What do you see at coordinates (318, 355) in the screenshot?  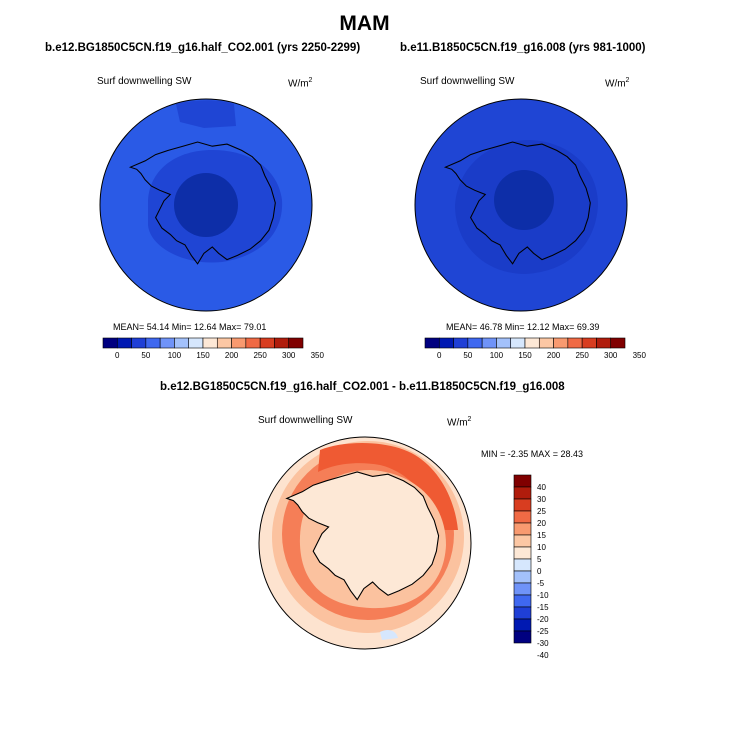 I see `panel1-colorbar-tick-label: 350` at bounding box center [318, 355].